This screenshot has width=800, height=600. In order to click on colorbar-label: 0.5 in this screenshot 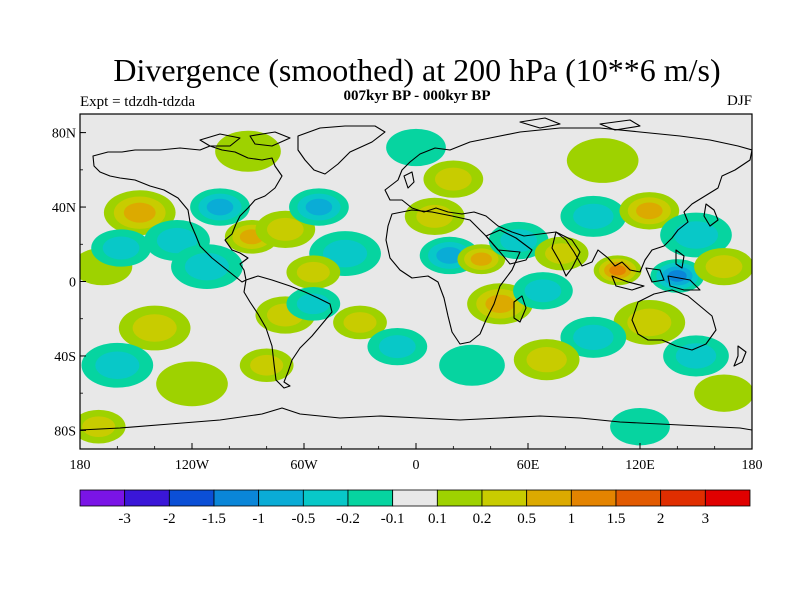, I will do `click(526, 519)`.